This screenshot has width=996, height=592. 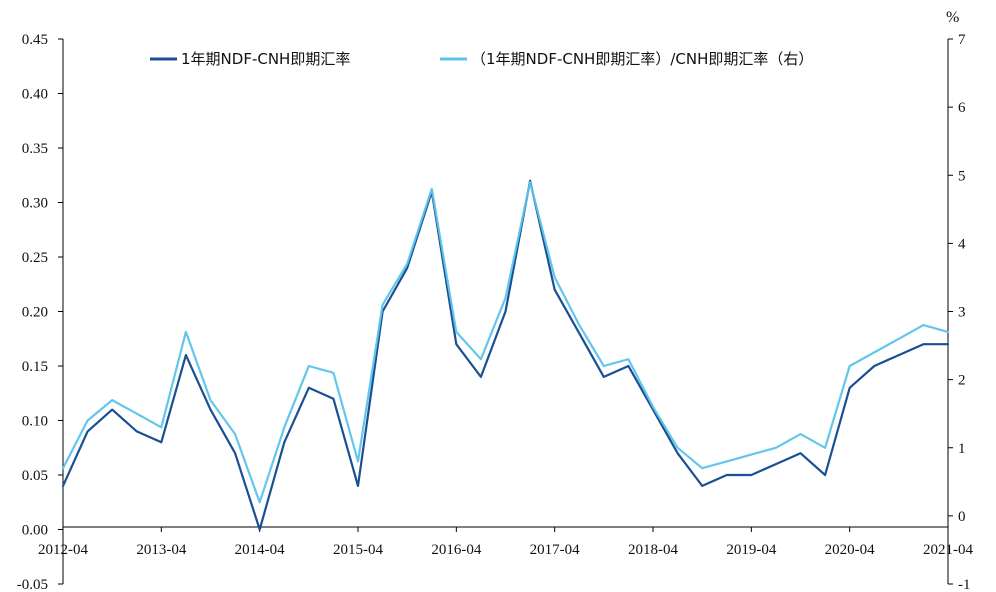 What do you see at coordinates (962, 244) in the screenshot?
I see `right-y-tick-label: 4` at bounding box center [962, 244].